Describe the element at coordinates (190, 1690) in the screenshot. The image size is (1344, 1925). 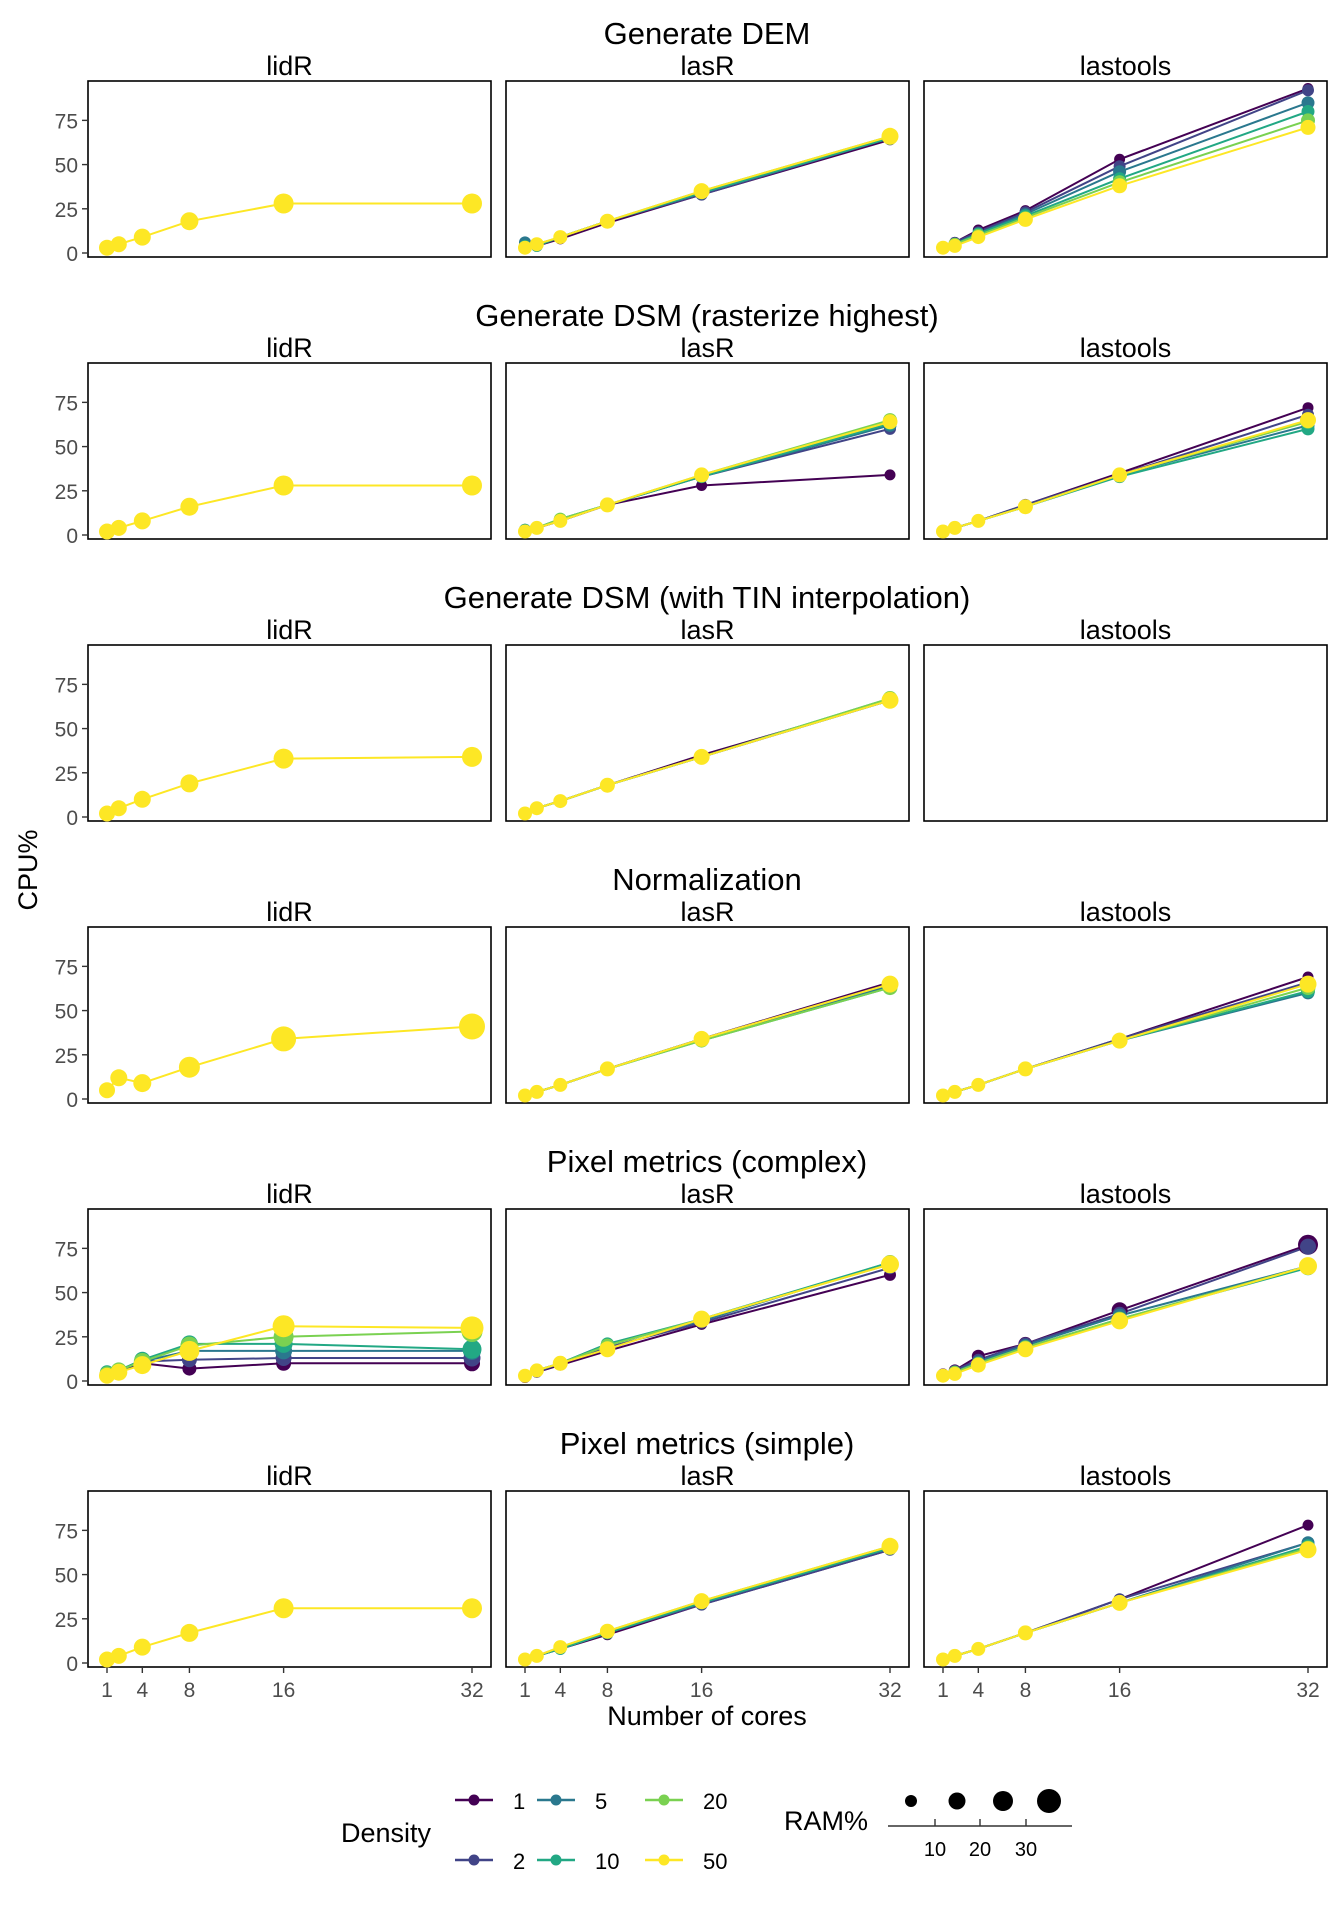
I see `x-tick-label: 8` at that location.